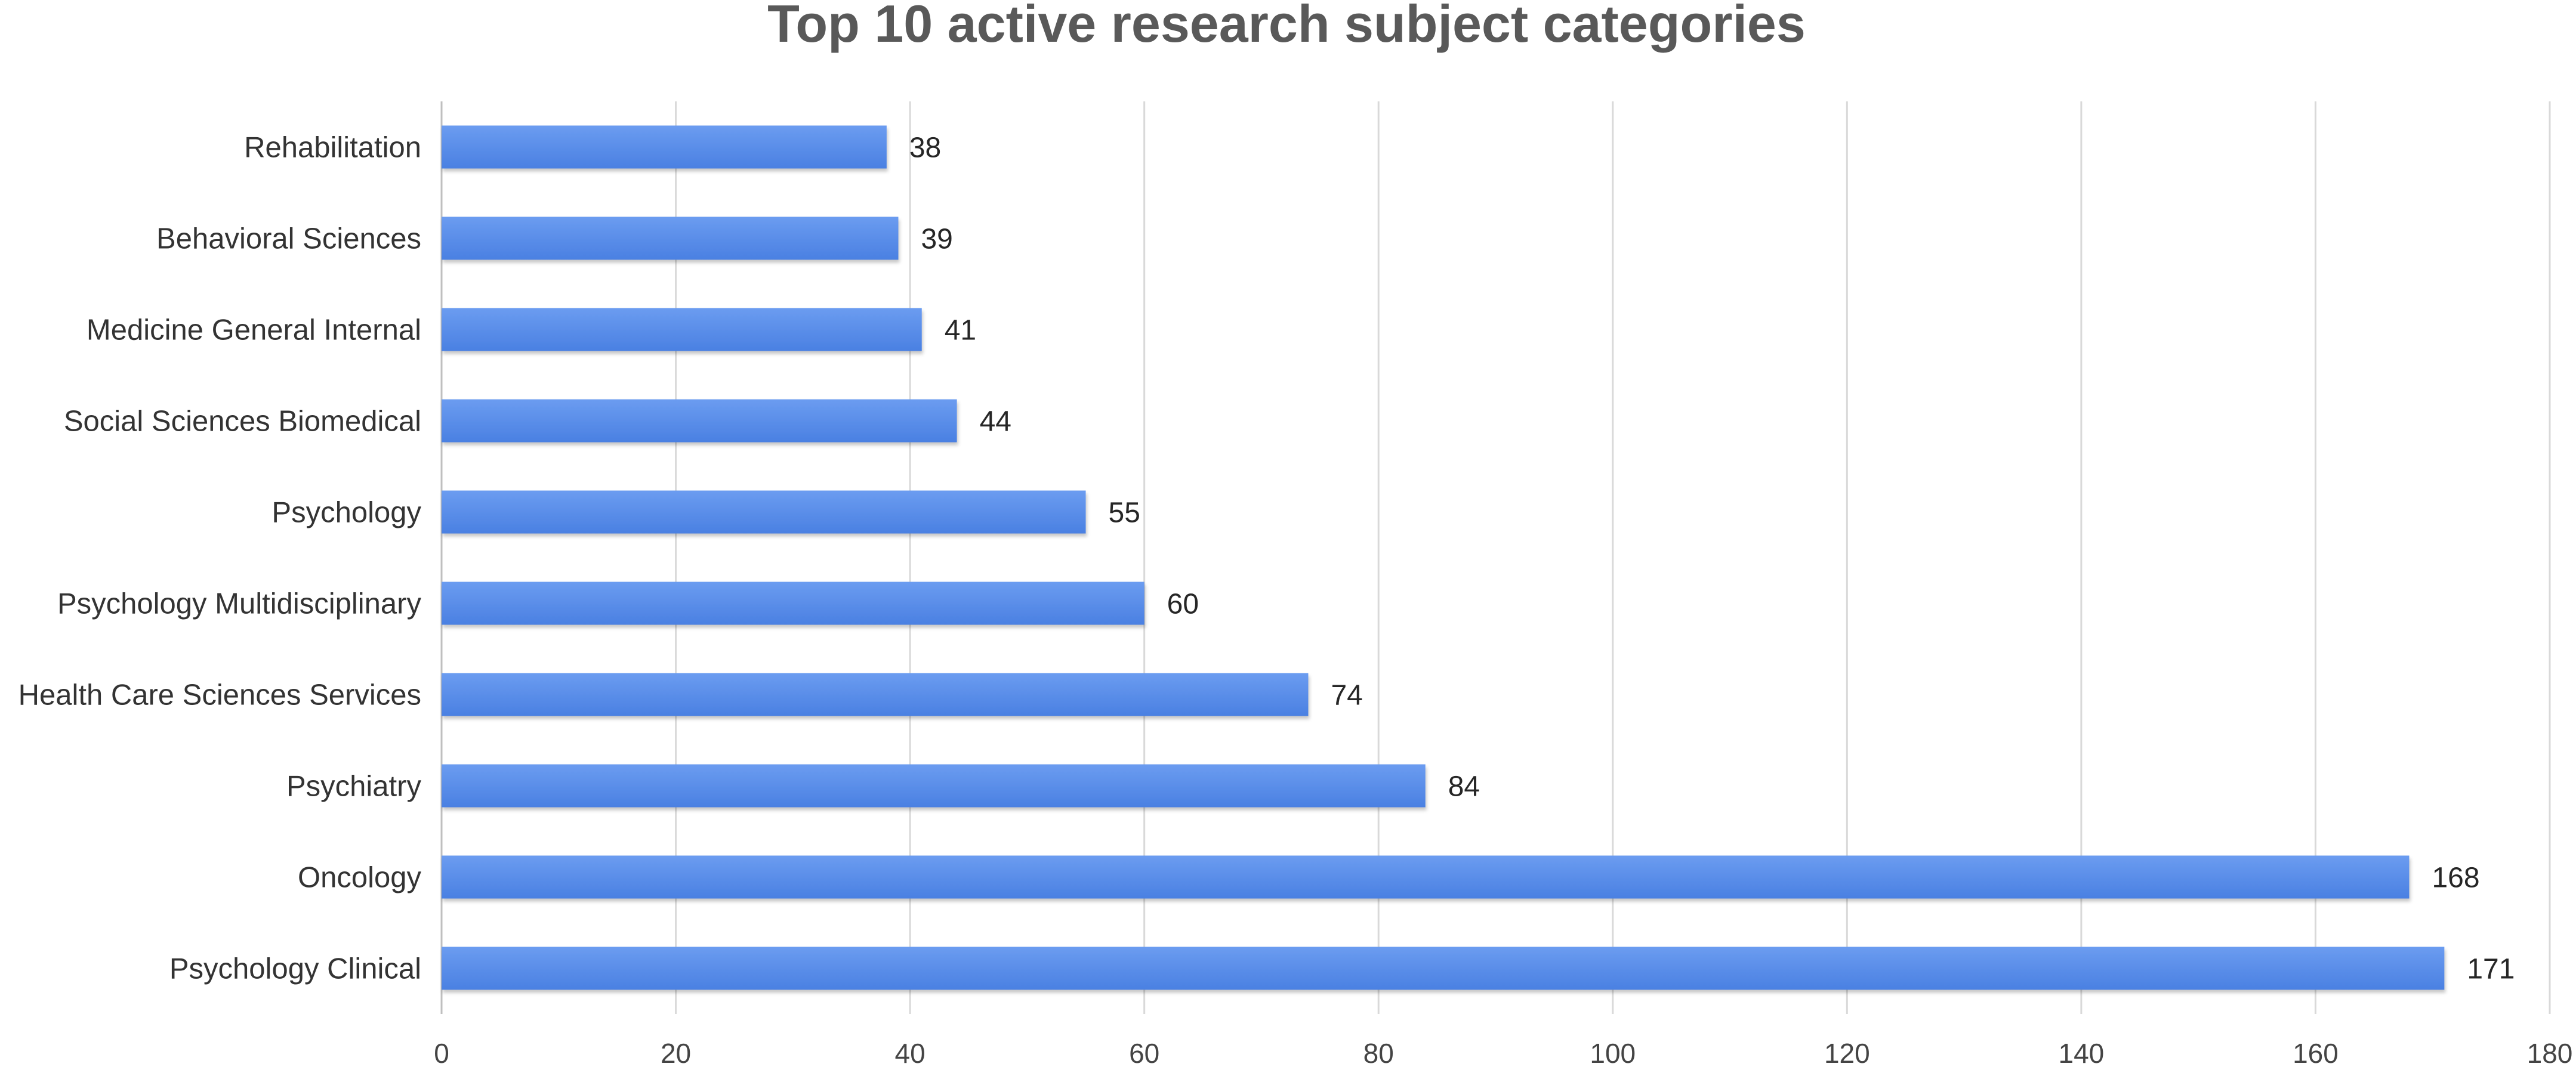 The width and height of the screenshot is (2576, 1070). I want to click on data-label: 41, so click(961, 331).